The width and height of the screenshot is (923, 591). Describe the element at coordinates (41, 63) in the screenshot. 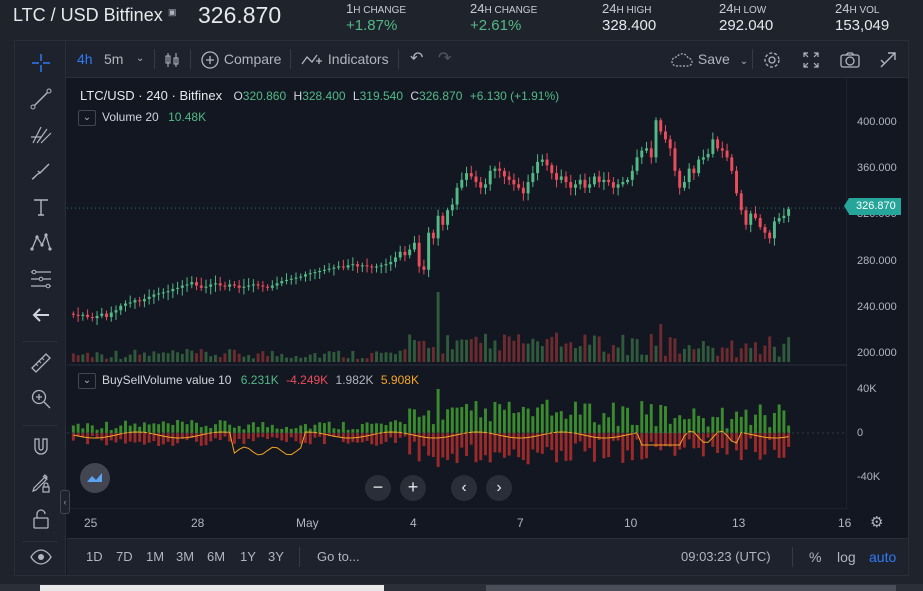

I see `crosshair-icon` at that location.